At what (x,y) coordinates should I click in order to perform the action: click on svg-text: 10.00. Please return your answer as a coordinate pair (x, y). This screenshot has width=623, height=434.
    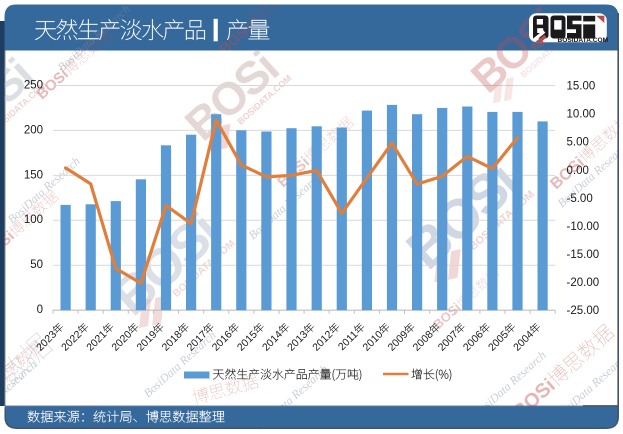
    Looking at the image, I should click on (581, 115).